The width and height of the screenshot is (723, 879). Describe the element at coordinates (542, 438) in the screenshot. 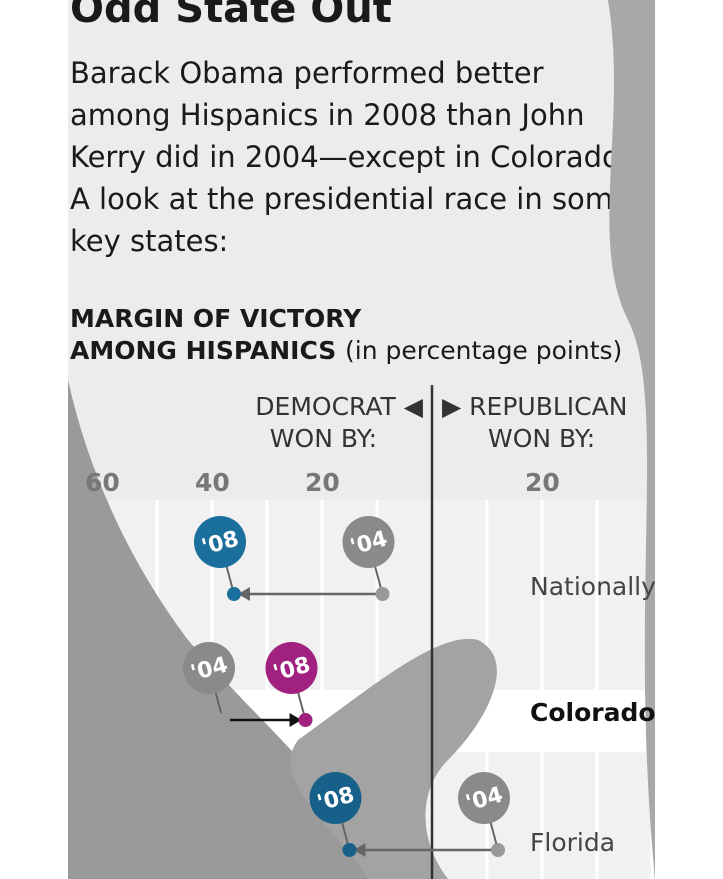

I see `republican-header: WON BY:` at that location.